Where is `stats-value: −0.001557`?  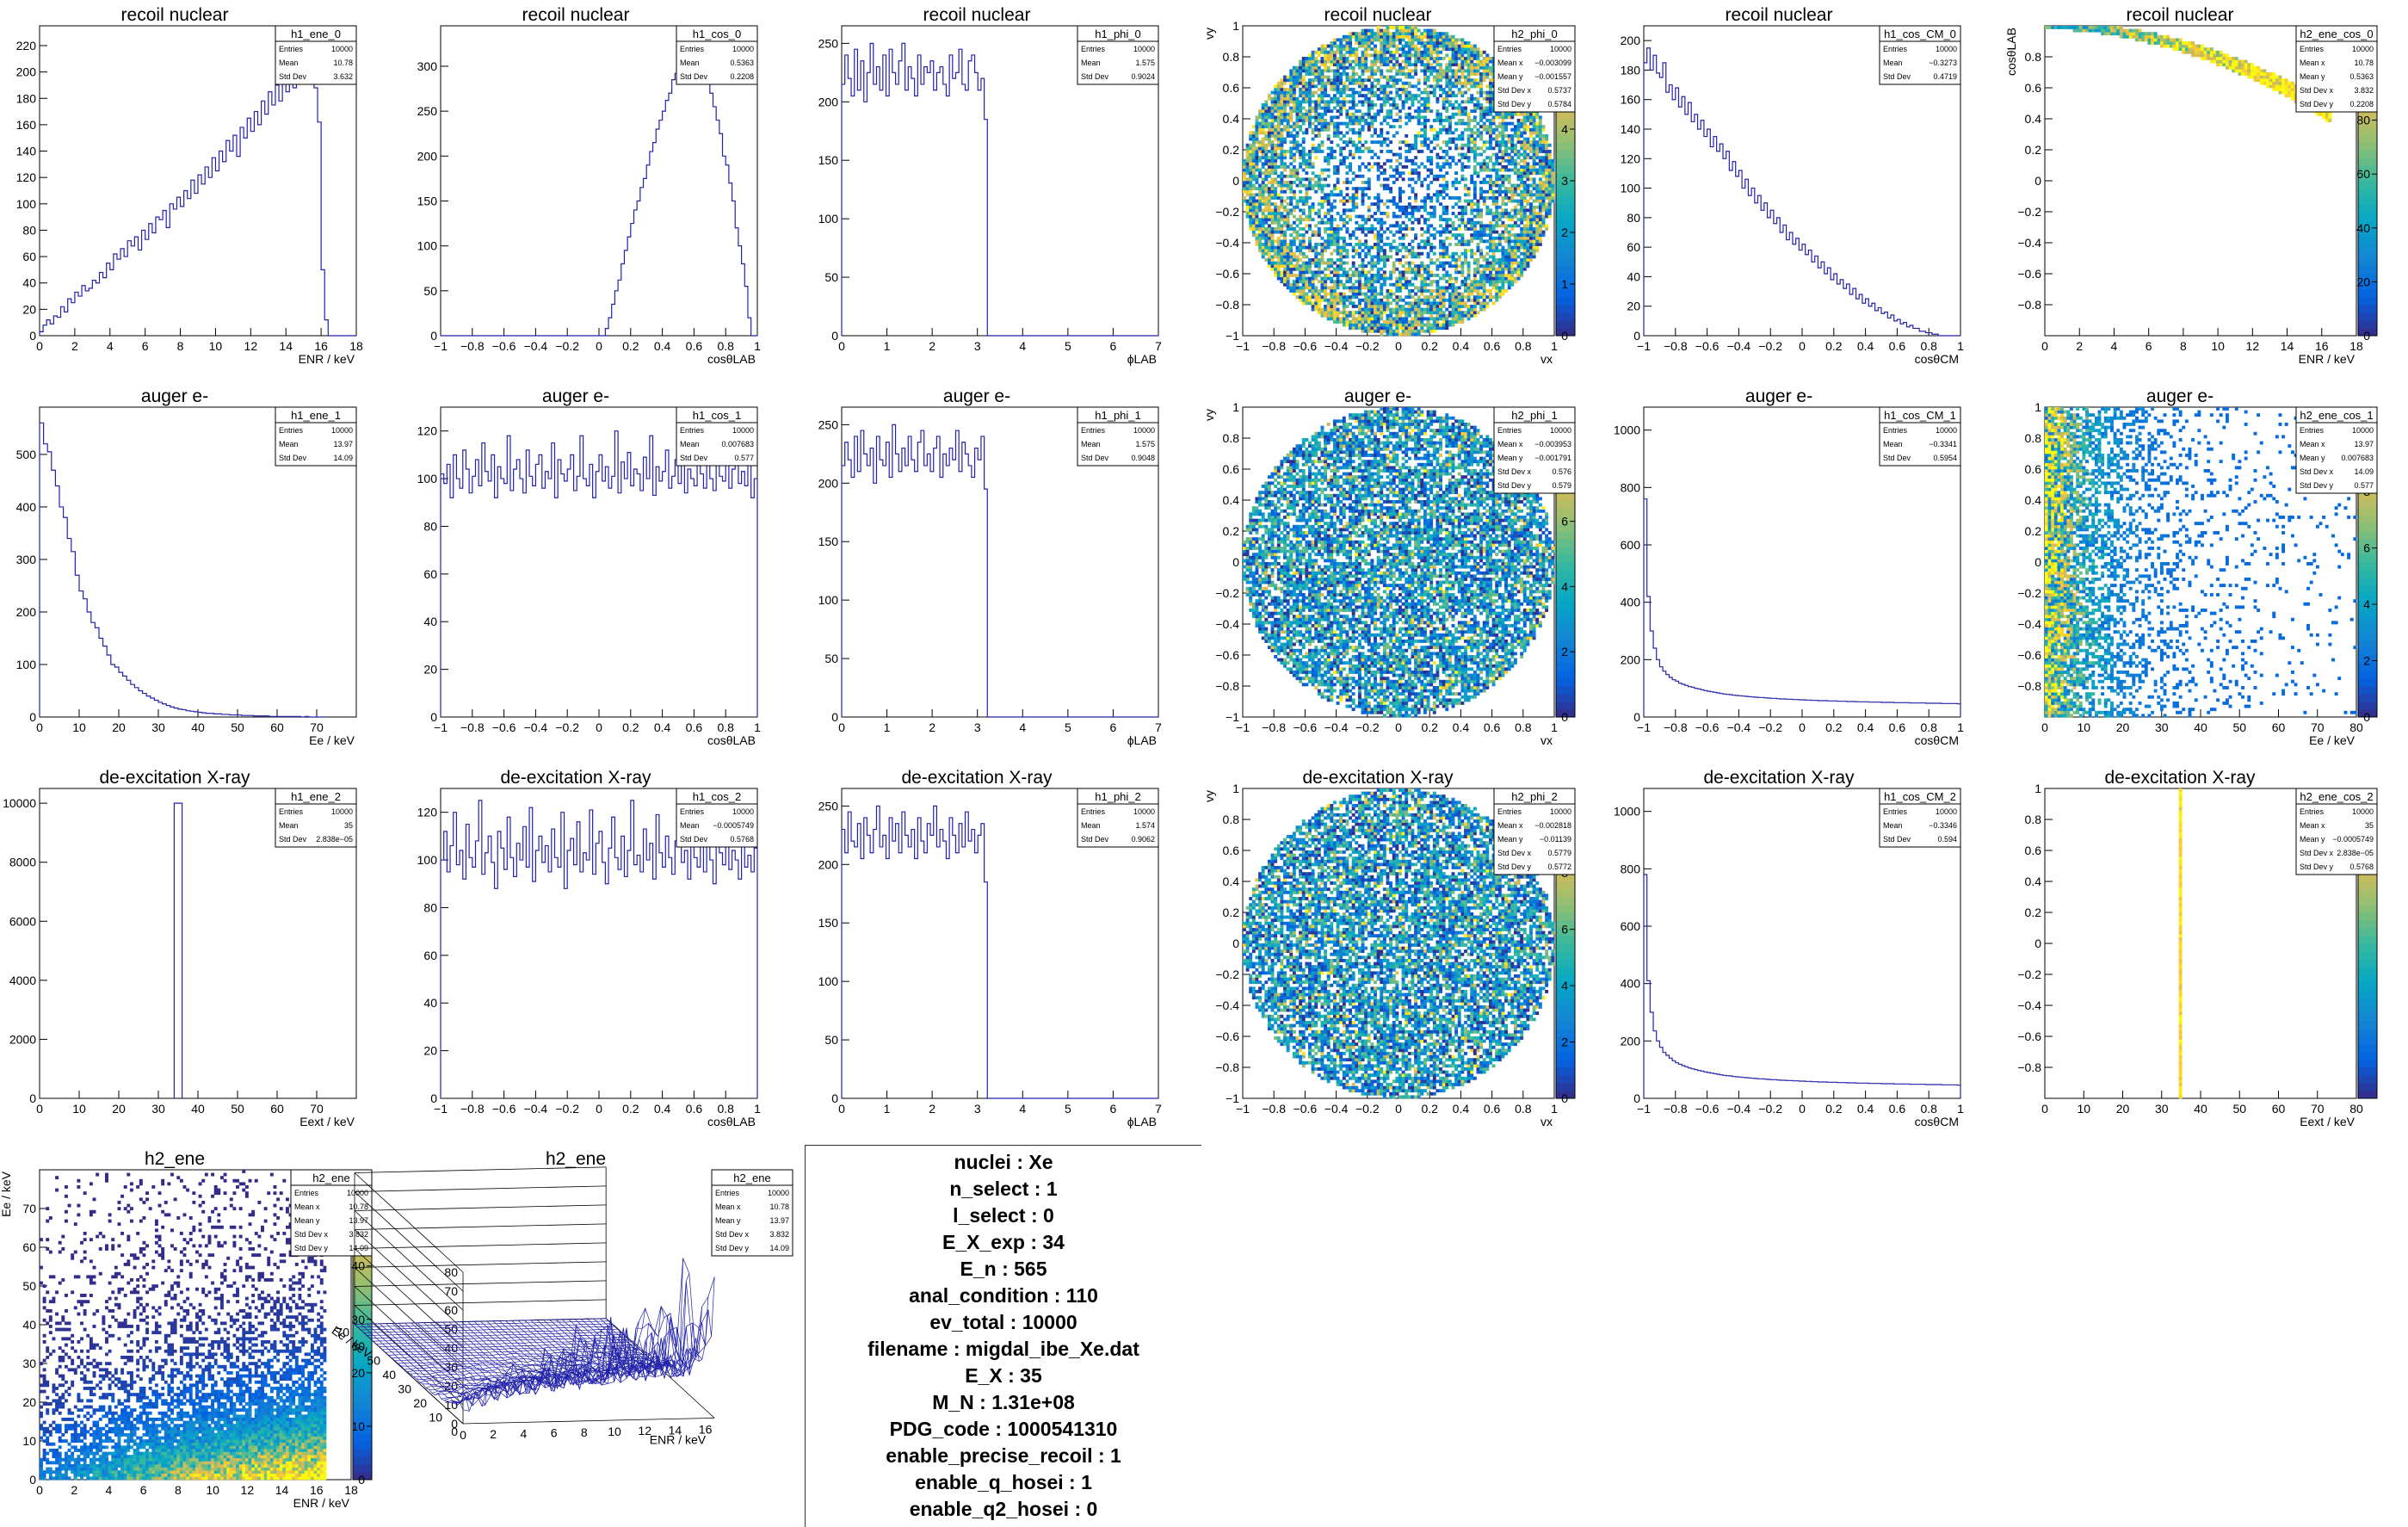
stats-value: −0.001557 is located at coordinates (1553, 76).